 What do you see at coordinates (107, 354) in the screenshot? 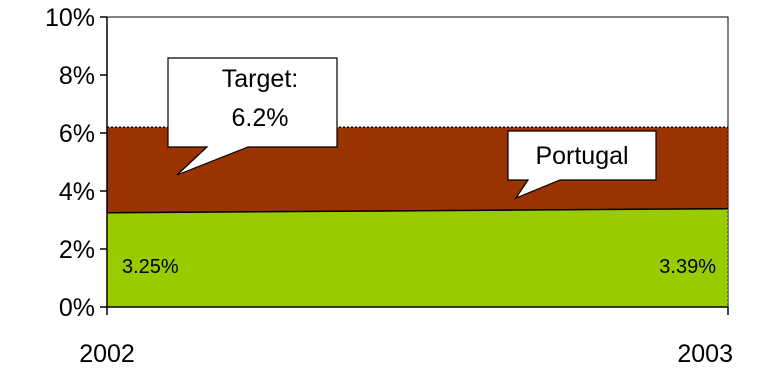
I see `x-tick-label: 2002` at bounding box center [107, 354].